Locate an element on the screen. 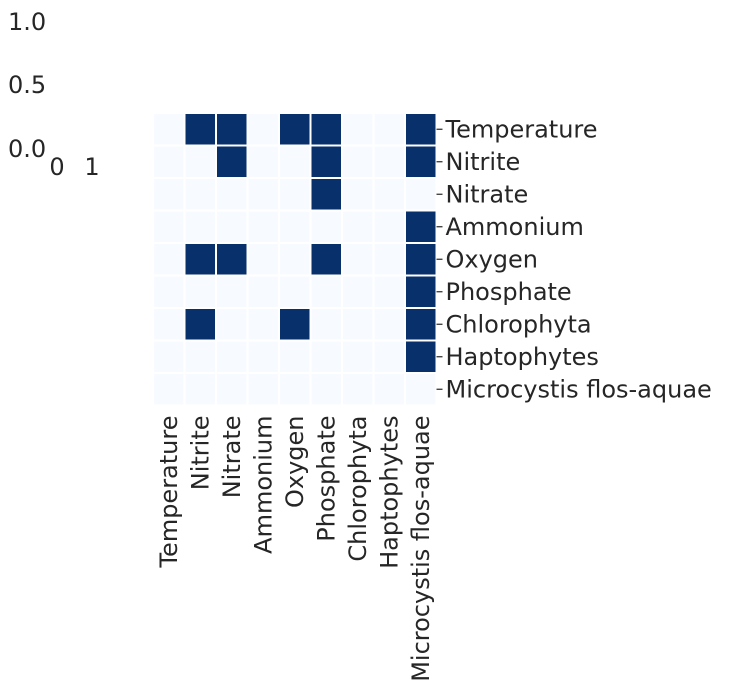 The height and width of the screenshot is (690, 730). row-label: Haptophytes is located at coordinates (522, 357).